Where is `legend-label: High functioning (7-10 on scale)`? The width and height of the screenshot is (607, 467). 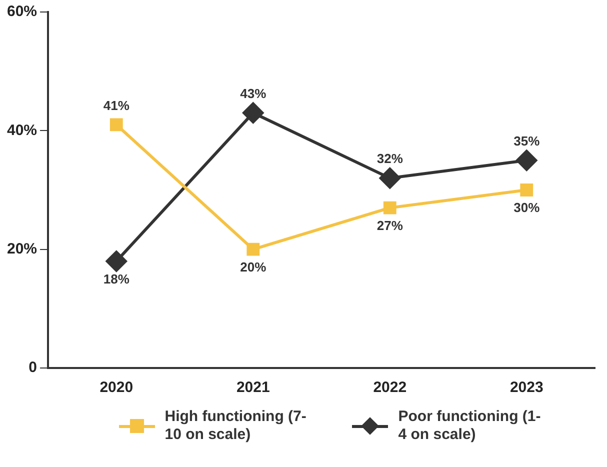
legend-label: High functioning (7-10 on scale) is located at coordinates (236, 426).